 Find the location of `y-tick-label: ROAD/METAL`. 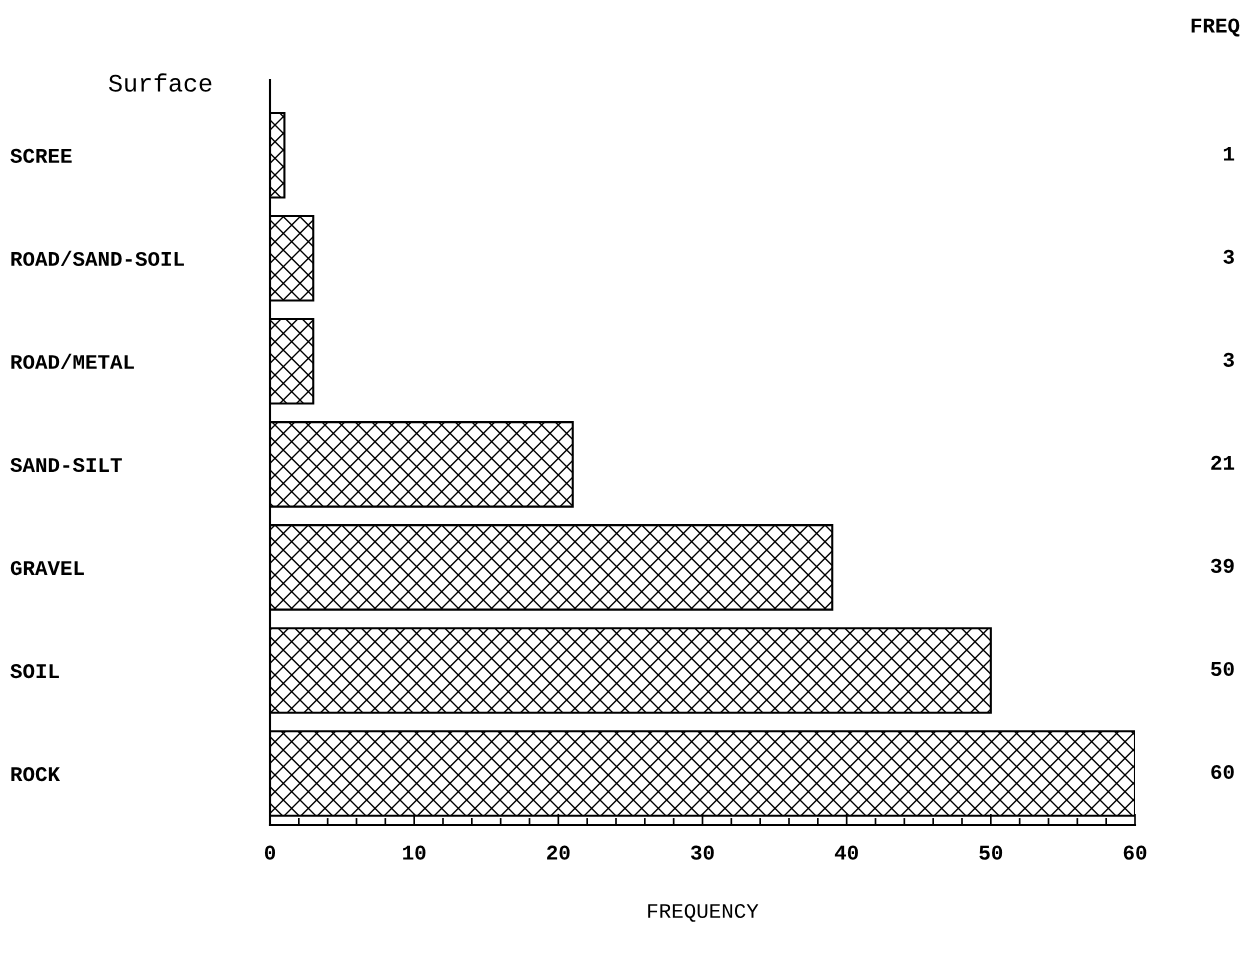

y-tick-label: ROAD/METAL is located at coordinates (72, 361).